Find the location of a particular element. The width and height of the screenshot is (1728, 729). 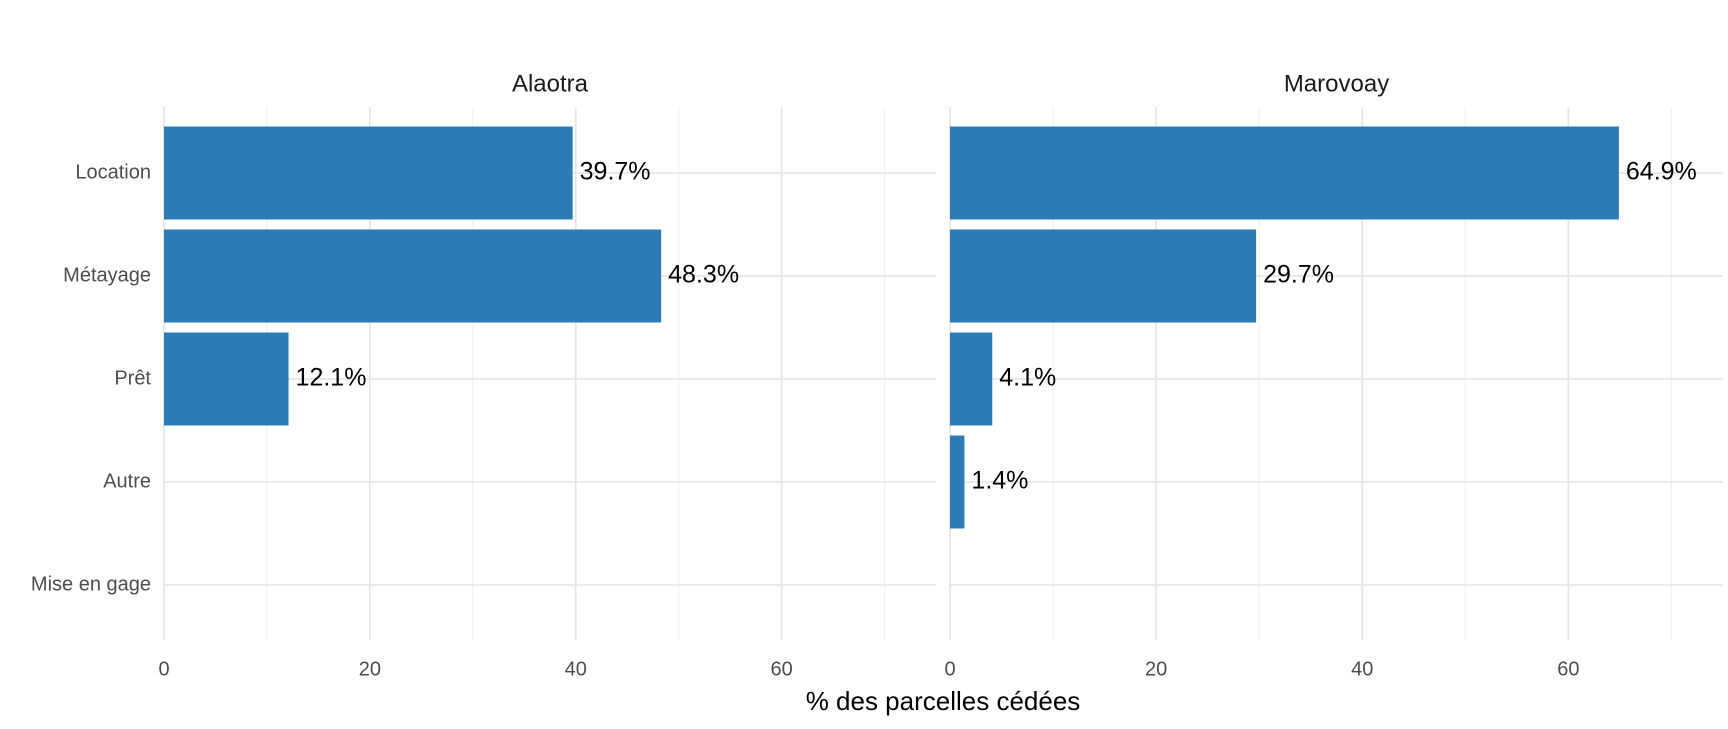

panel-title: Marovoay is located at coordinates (1336, 83).